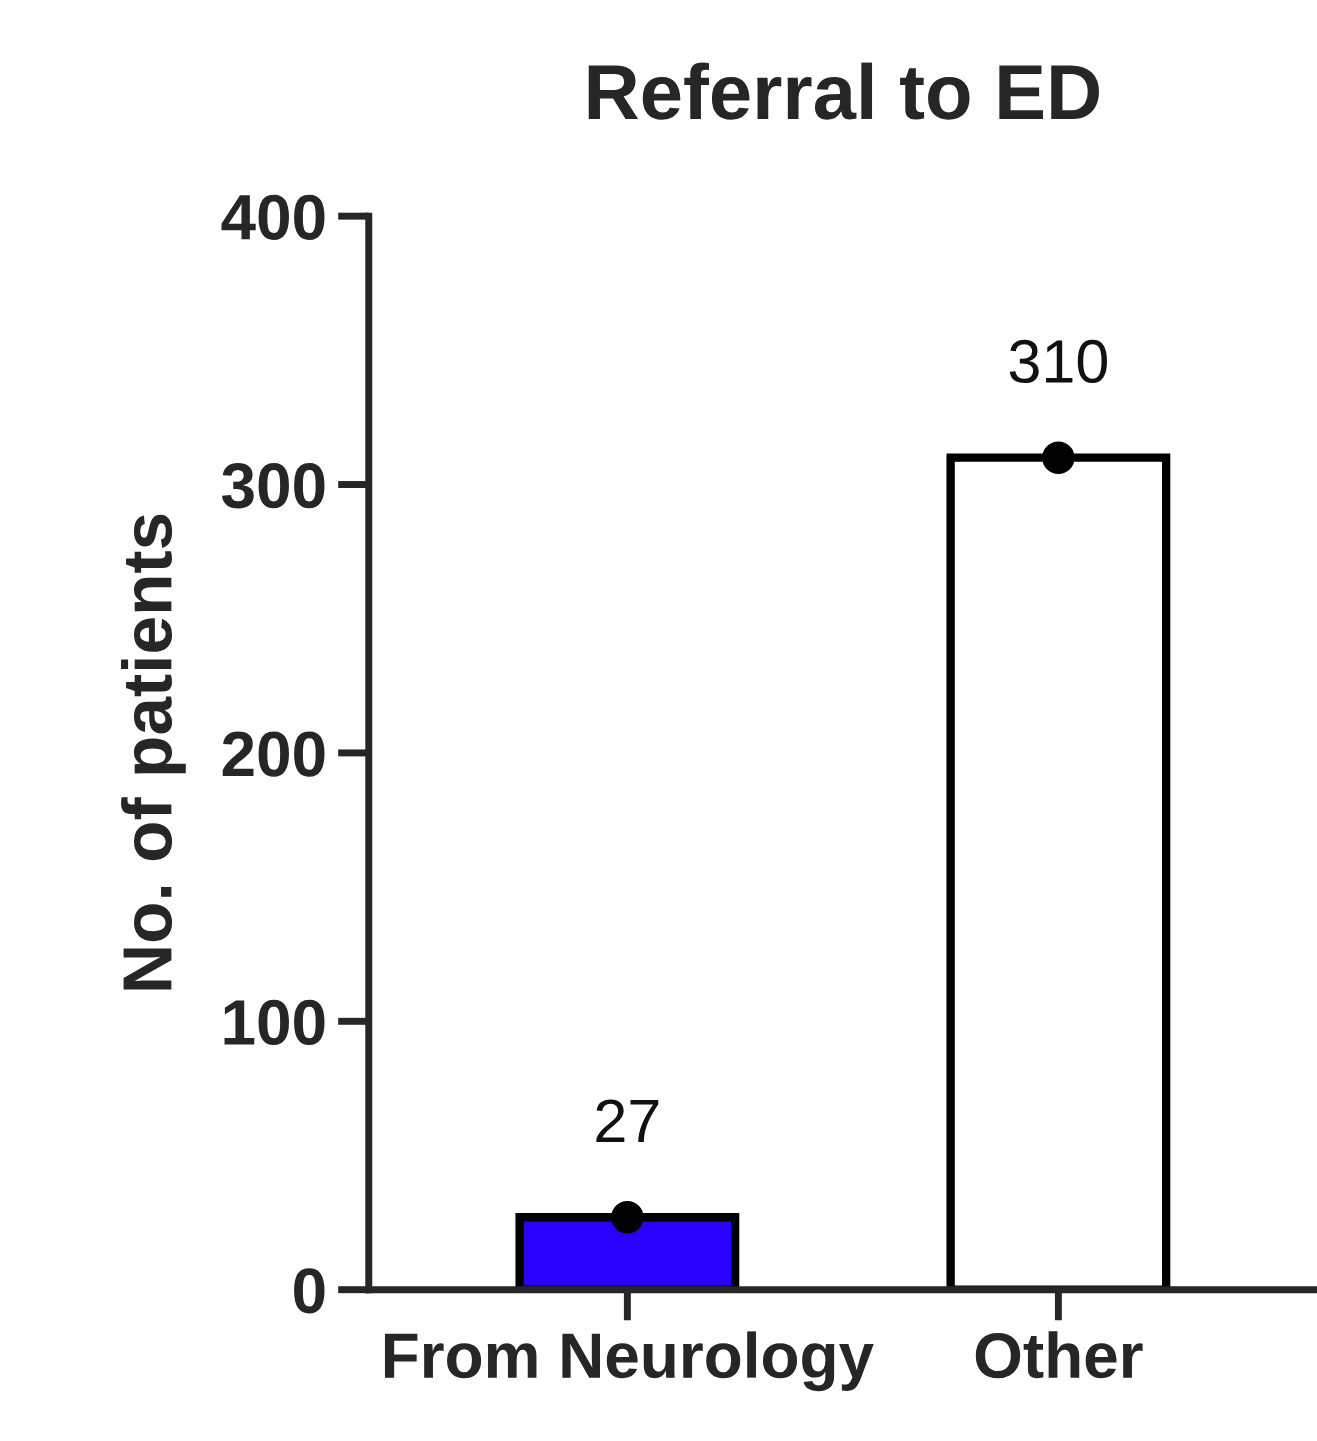 The width and height of the screenshot is (1317, 1441). Describe the element at coordinates (843, 91) in the screenshot. I see `chart-title: Referral to ED` at that location.